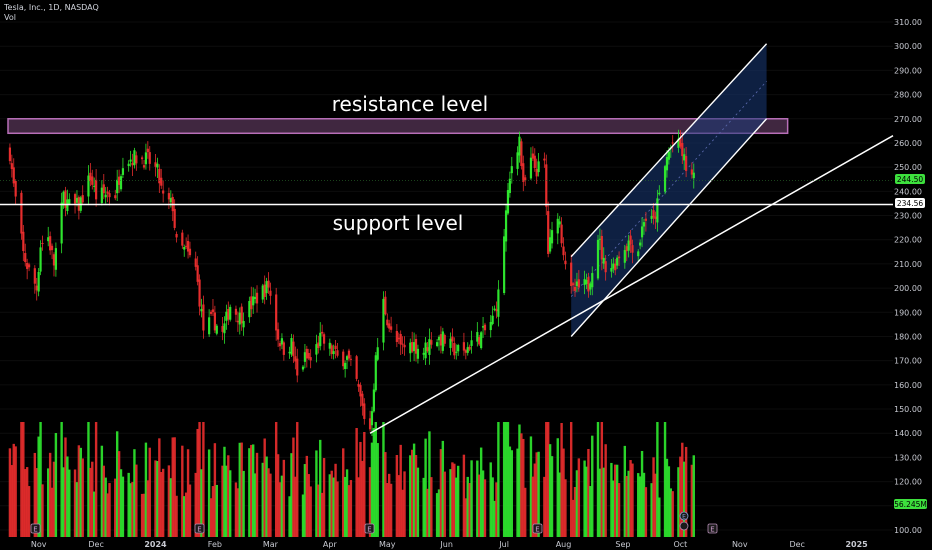 This screenshot has height=550, width=932. I want to click on symbol-title: Tesla, Inc., 1D, NASDAQ, so click(51, 7).